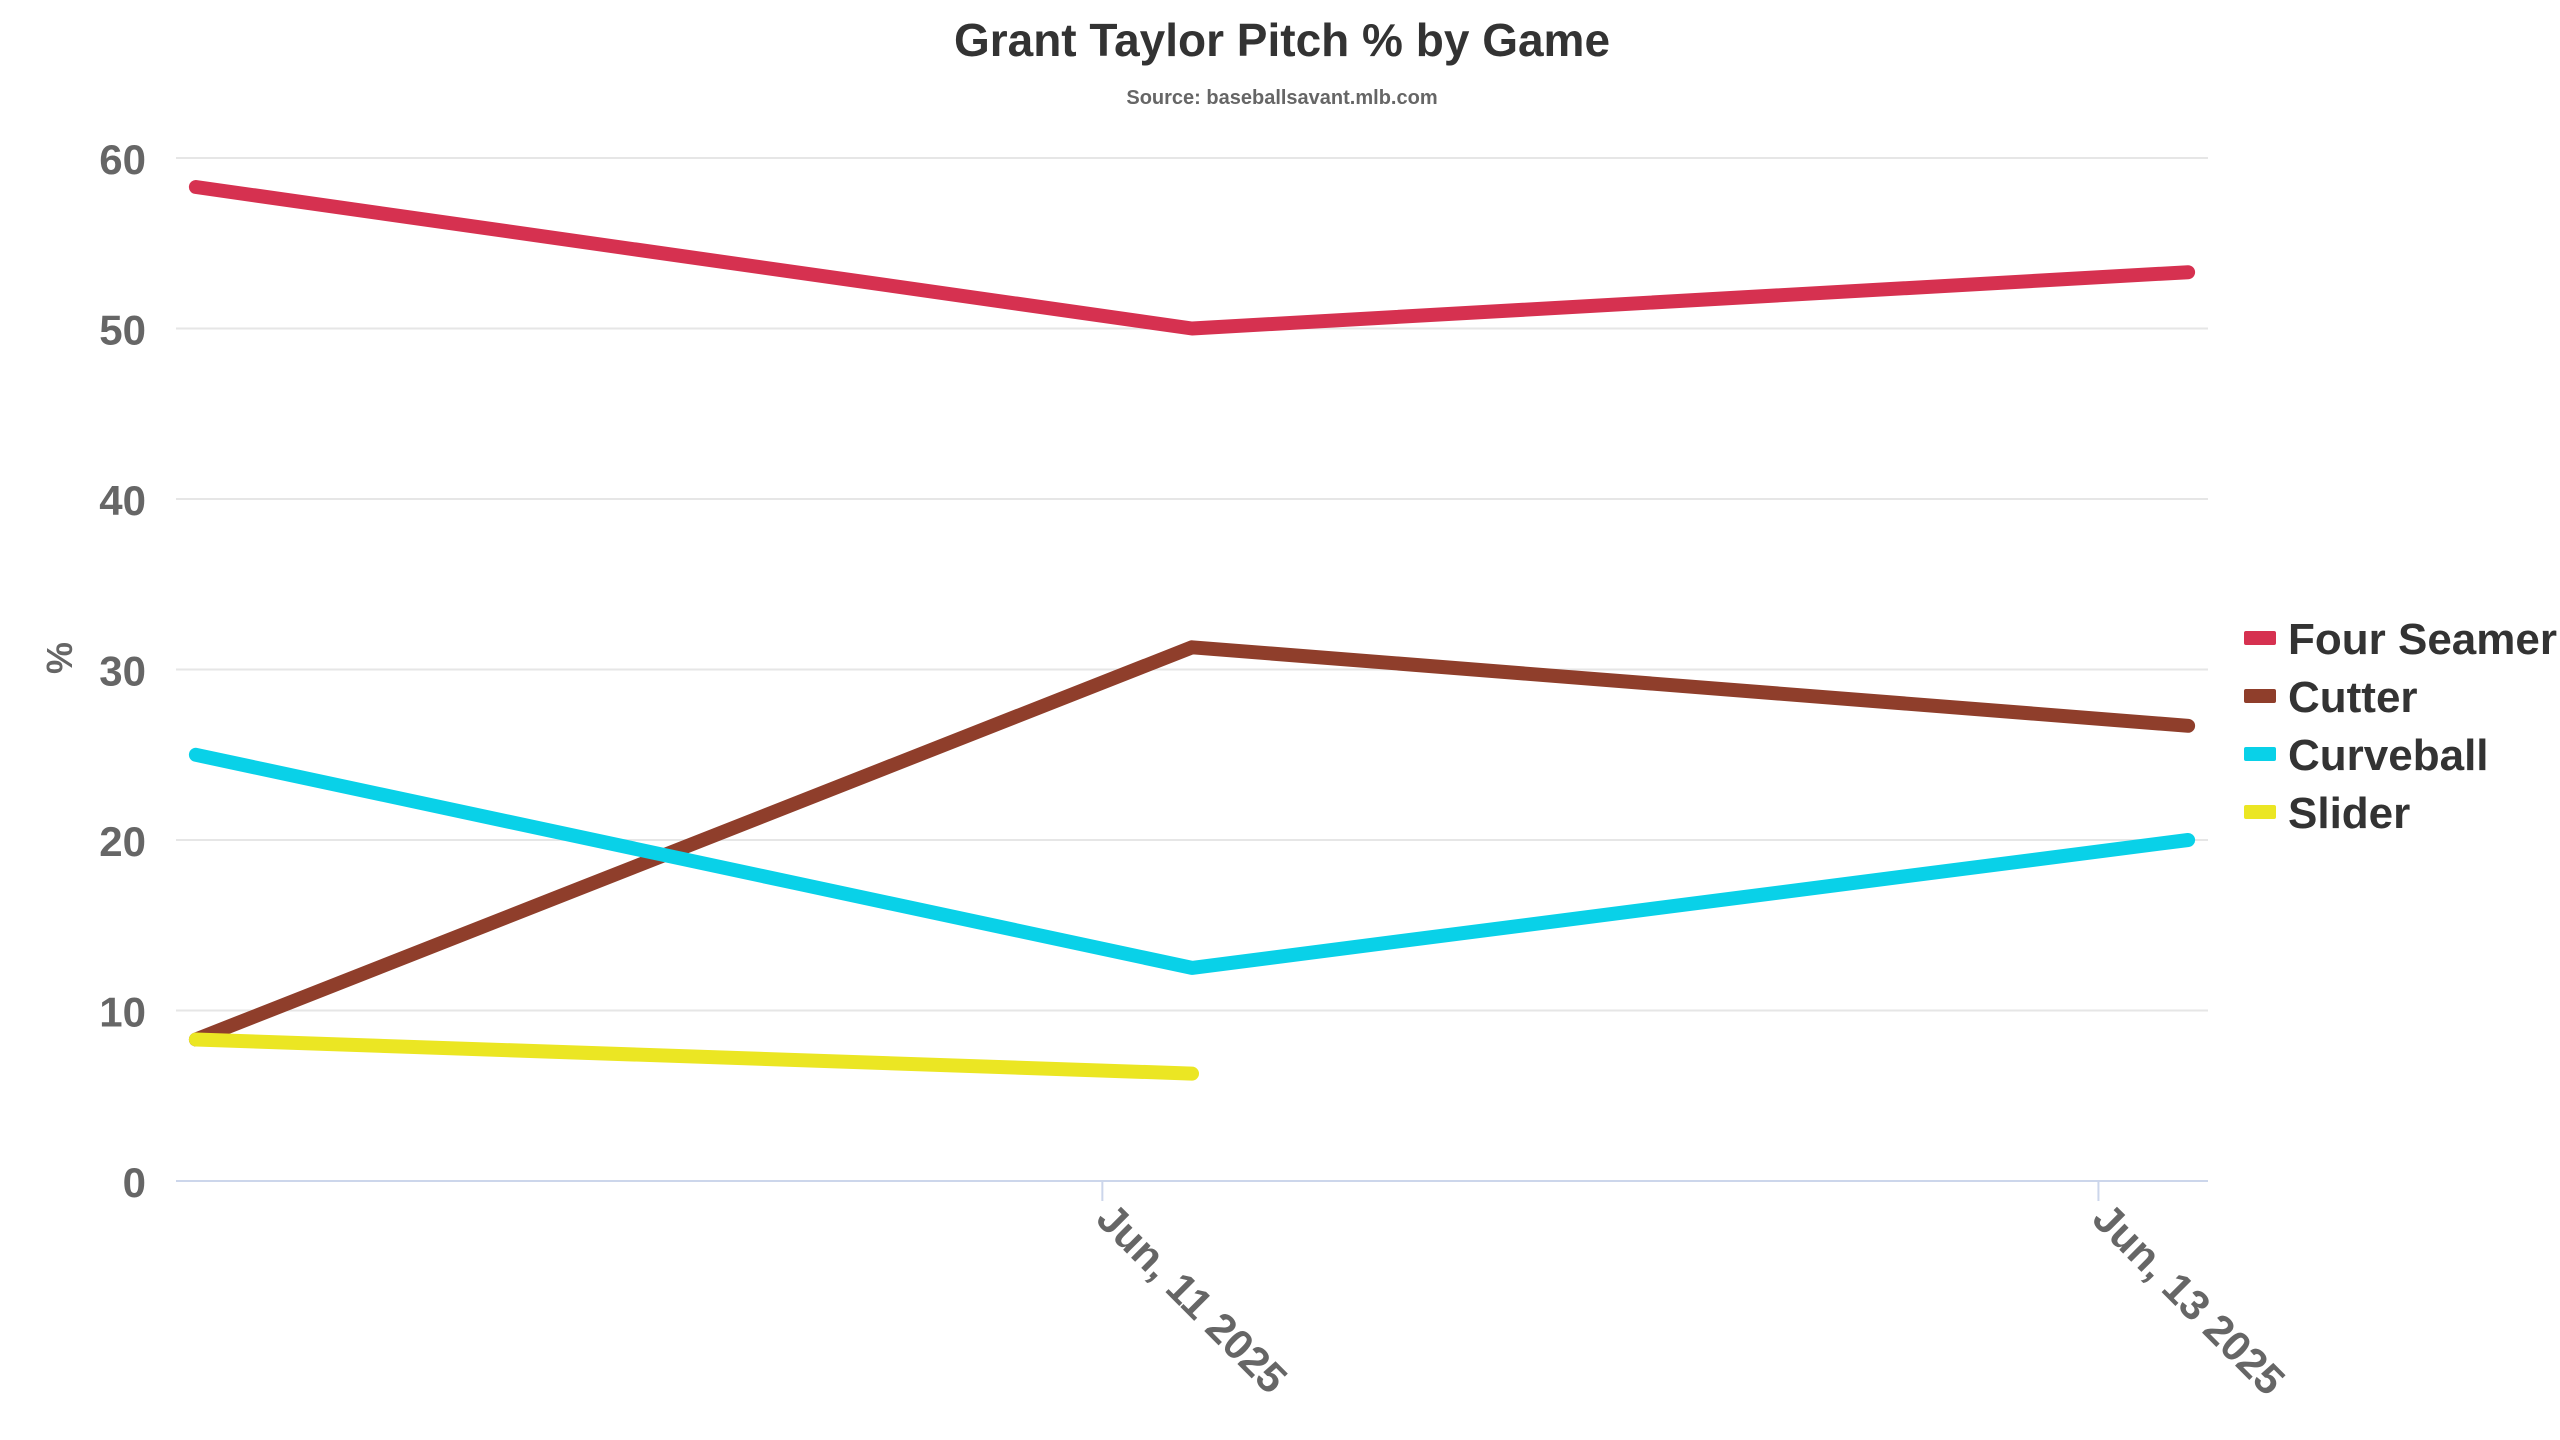  I want to click on series-line-slider, so click(693, 1056).